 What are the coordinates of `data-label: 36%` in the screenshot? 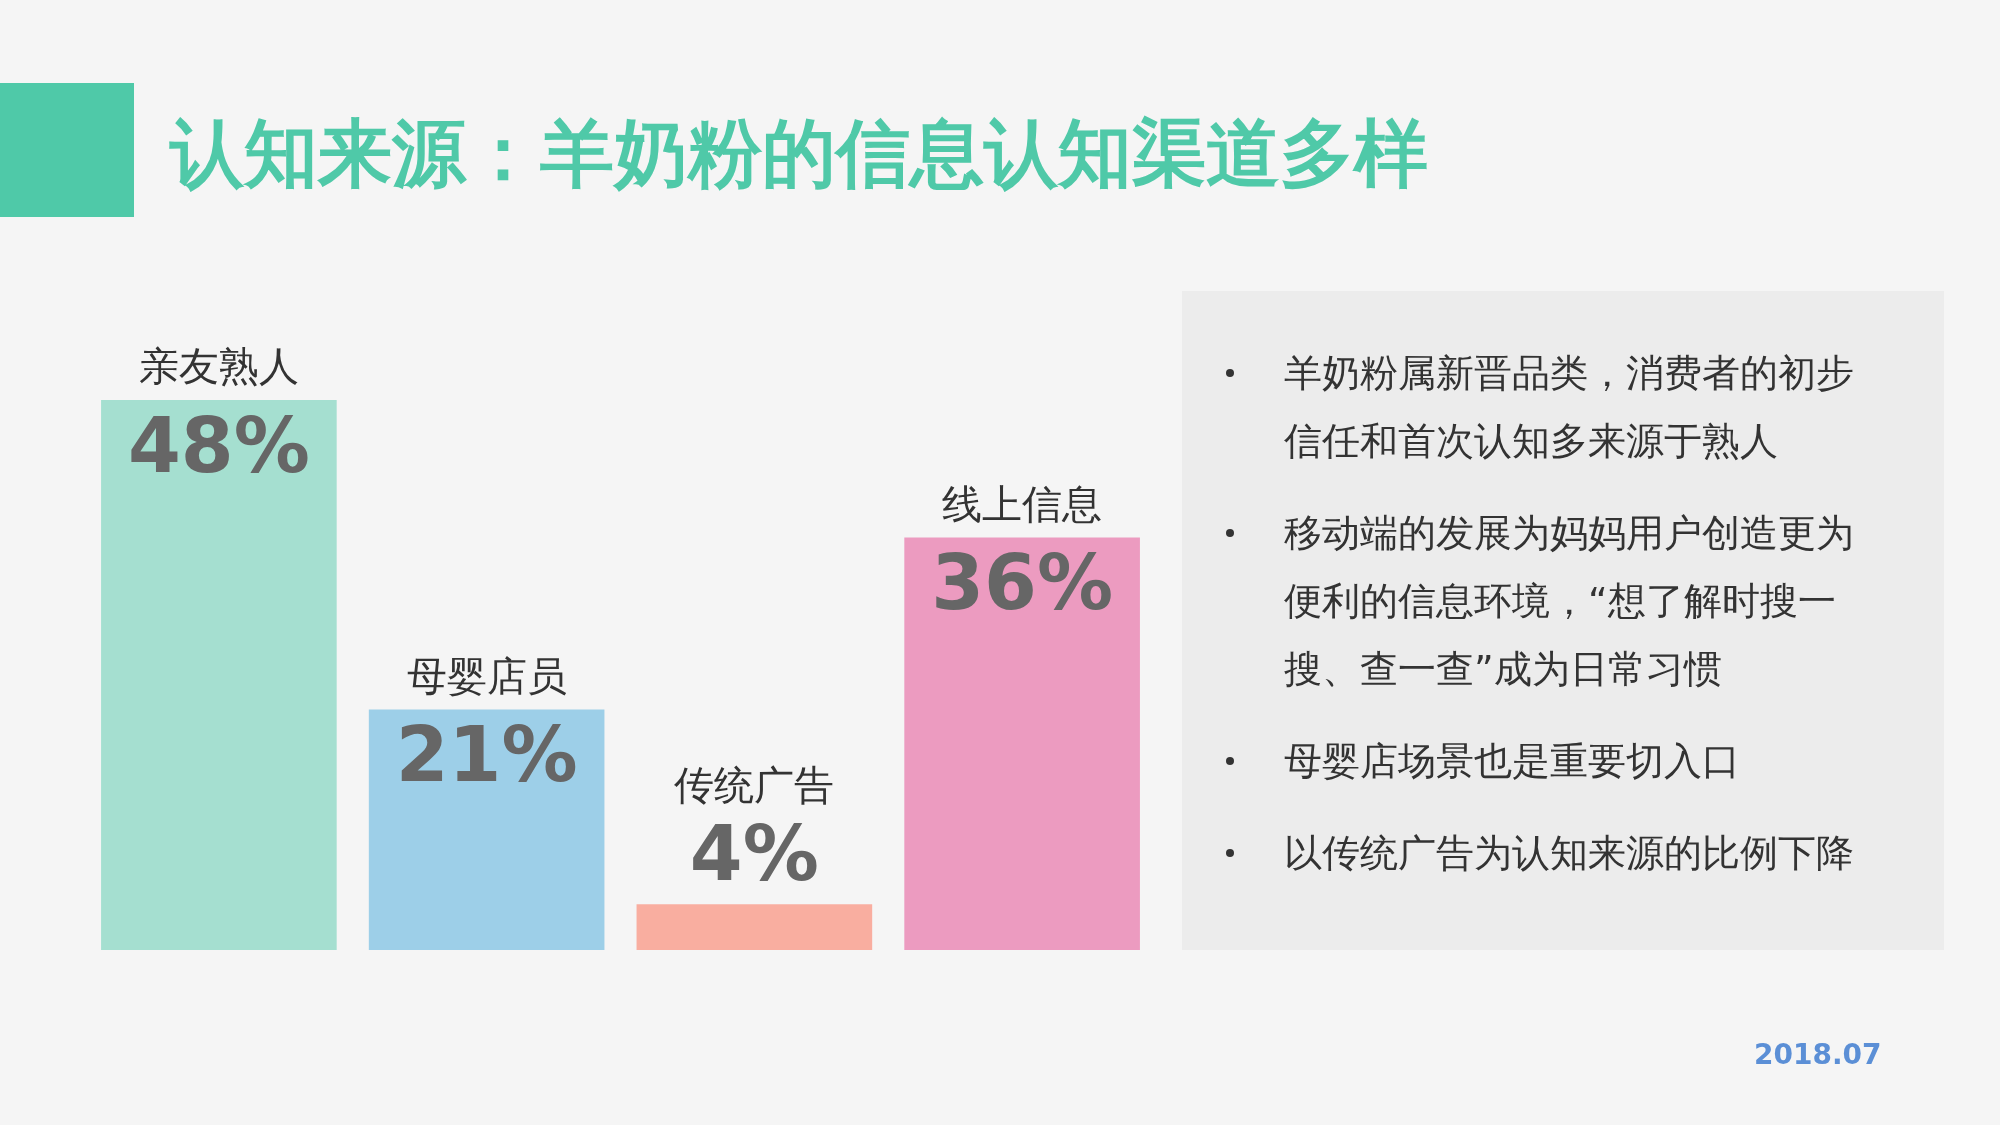 It's located at (1022, 583).